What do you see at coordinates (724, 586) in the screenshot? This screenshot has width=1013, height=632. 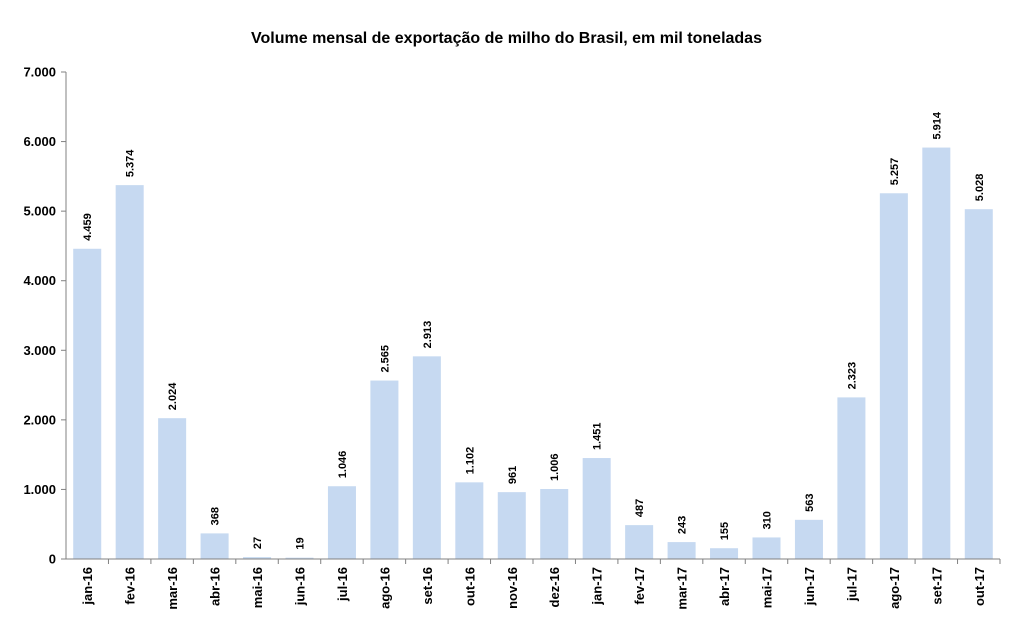 I see `x-tick-label-abr-17: abr-17` at bounding box center [724, 586].